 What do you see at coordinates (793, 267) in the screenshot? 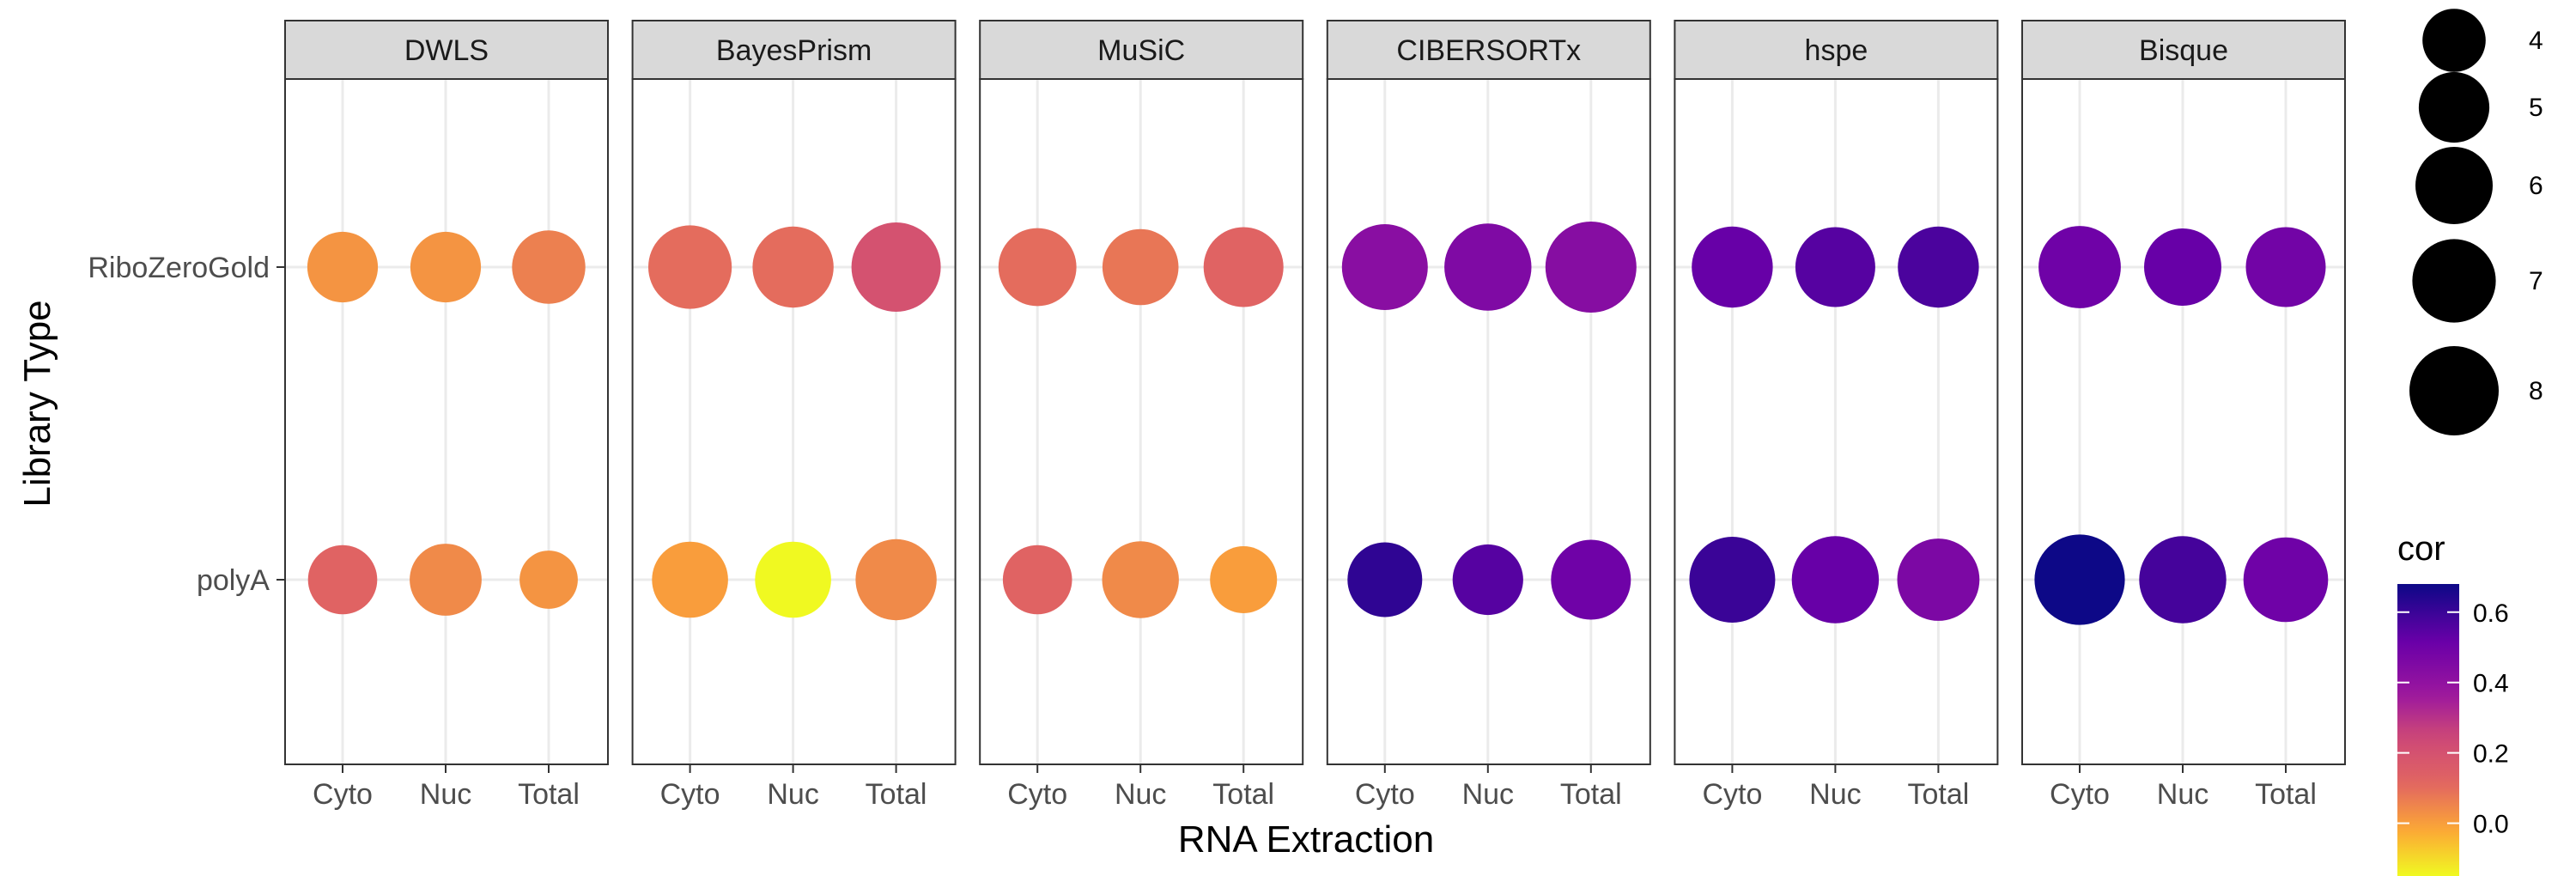
I see `point-bayesprism-nuc-ribozerogold` at bounding box center [793, 267].